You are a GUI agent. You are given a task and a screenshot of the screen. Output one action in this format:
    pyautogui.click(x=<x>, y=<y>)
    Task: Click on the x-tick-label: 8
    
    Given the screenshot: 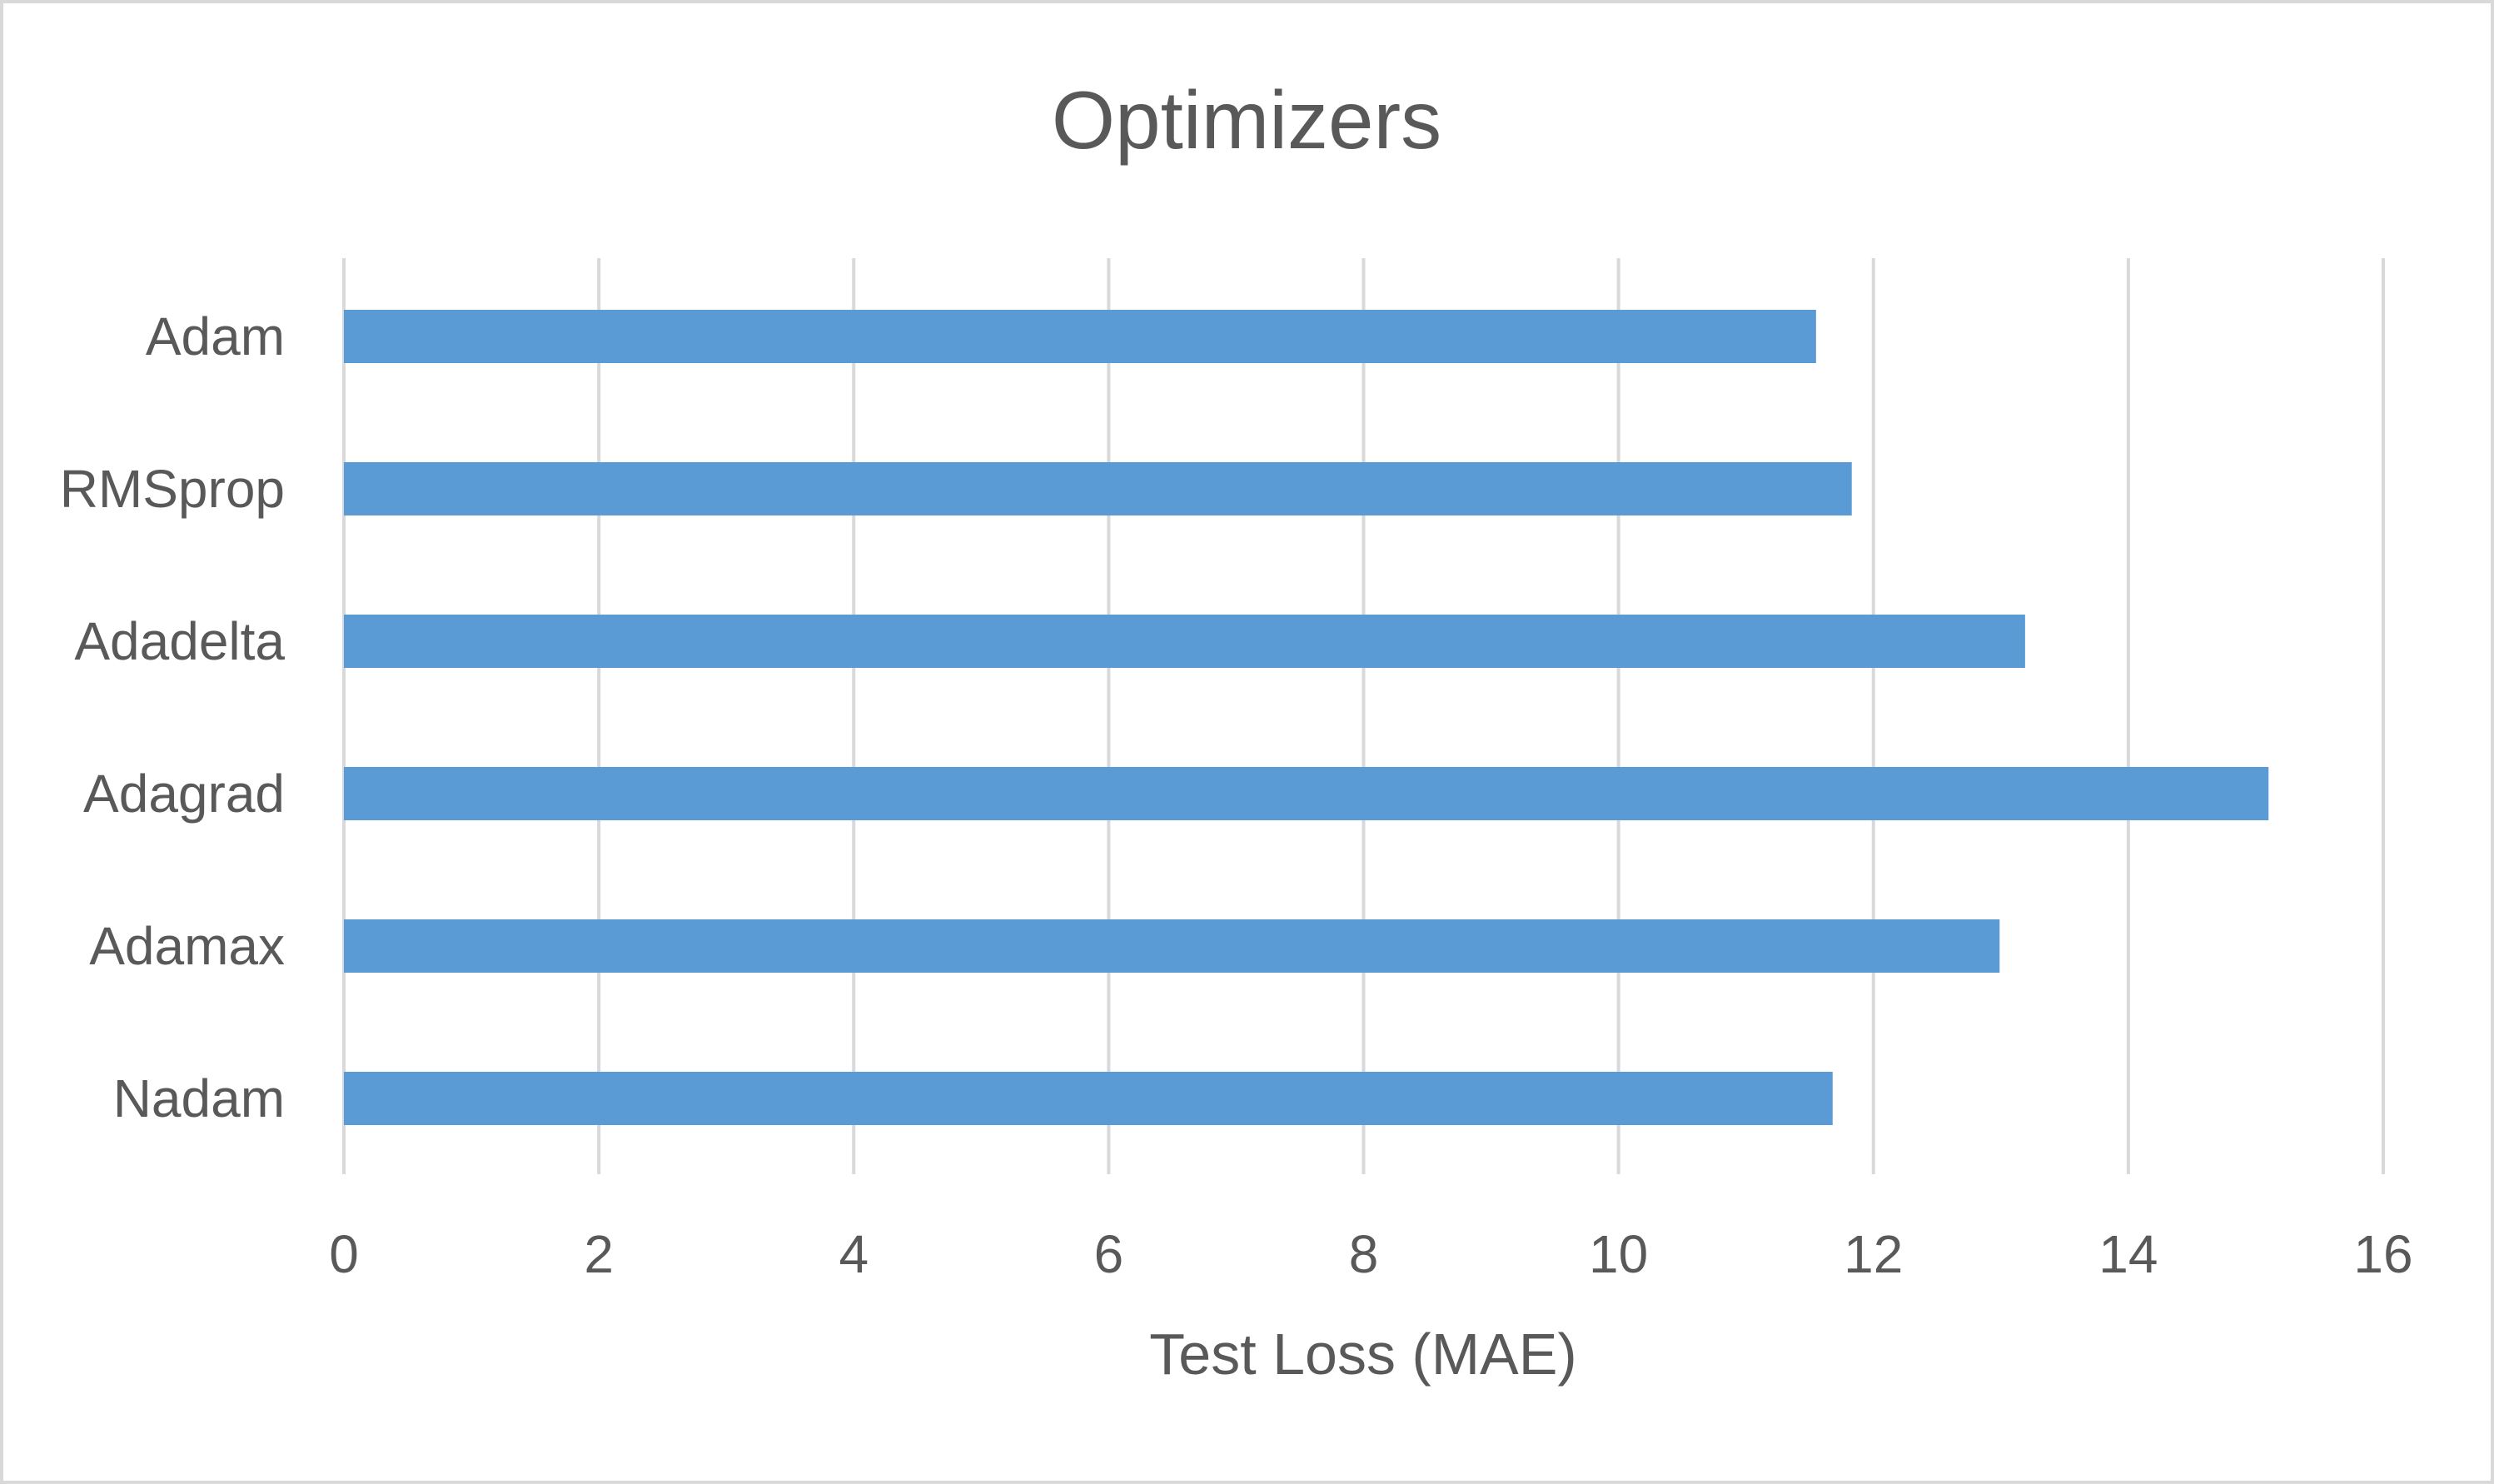 What is the action you would take?
    pyautogui.click(x=1364, y=1254)
    